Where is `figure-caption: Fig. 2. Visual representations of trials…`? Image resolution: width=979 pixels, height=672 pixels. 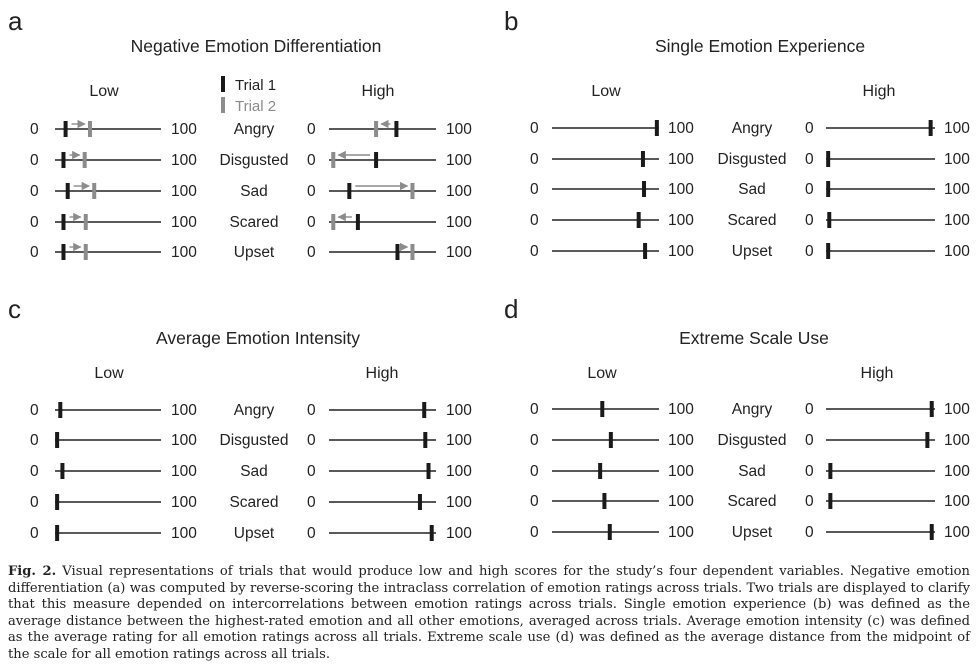
figure-caption: Fig. 2. Visual representations of trials… is located at coordinates (489, 614).